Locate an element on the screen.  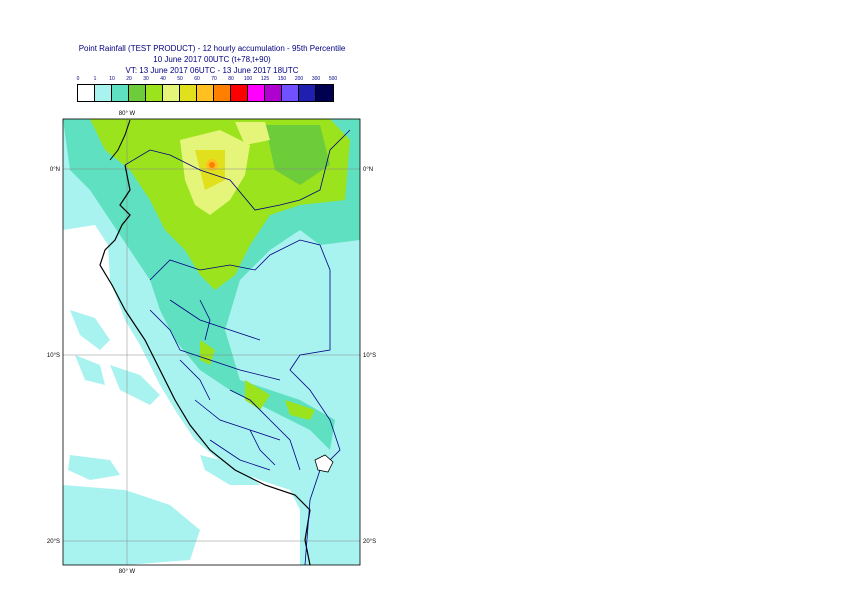
legend-label: 50 is located at coordinates (180, 79).